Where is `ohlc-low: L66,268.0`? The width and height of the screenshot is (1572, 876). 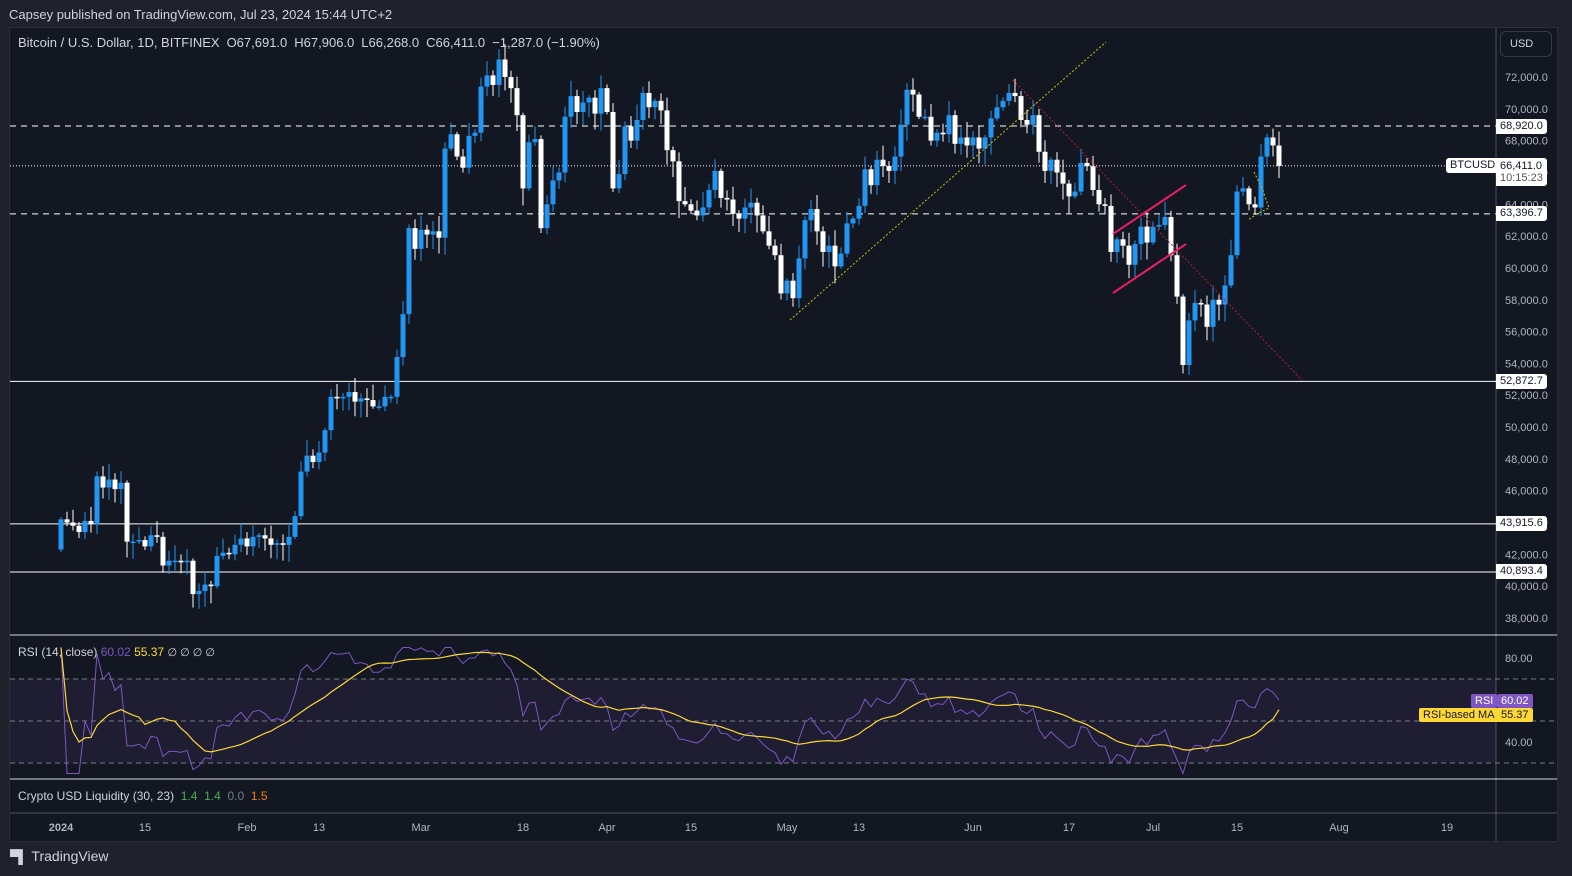 ohlc-low: L66,268.0 is located at coordinates (390, 42).